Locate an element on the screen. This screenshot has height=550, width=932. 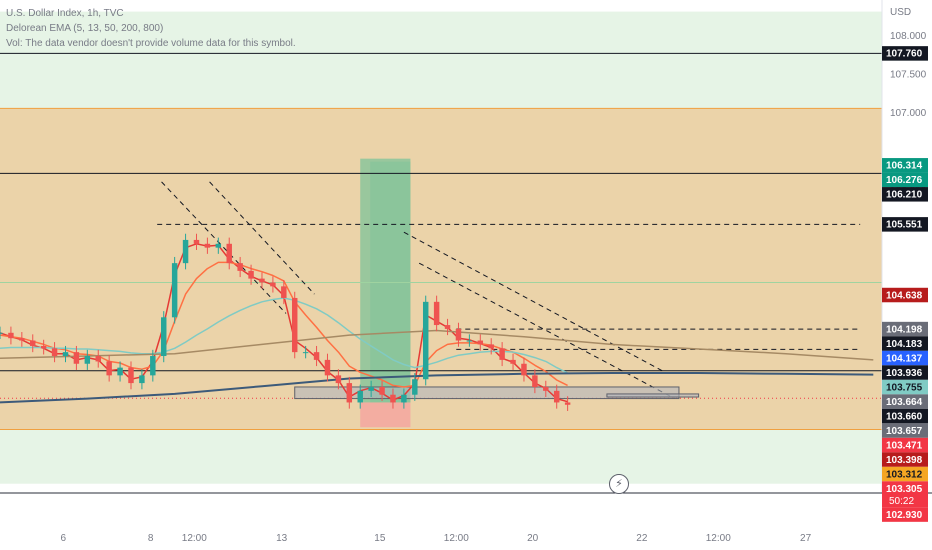
x-tick-label: 8 is located at coordinates (151, 538).